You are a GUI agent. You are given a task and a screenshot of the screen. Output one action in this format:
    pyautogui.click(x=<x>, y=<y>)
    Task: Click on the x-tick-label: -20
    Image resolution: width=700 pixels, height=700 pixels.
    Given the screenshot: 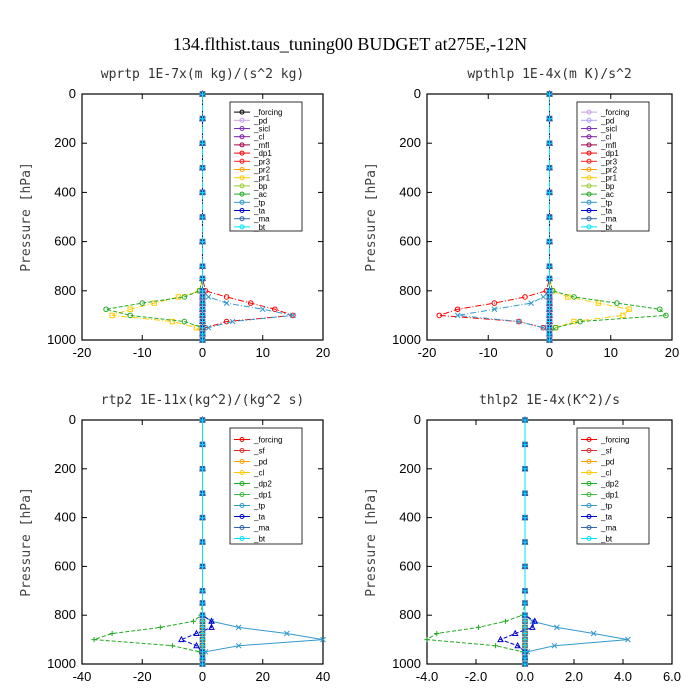 What is the action you would take?
    pyautogui.click(x=82, y=352)
    